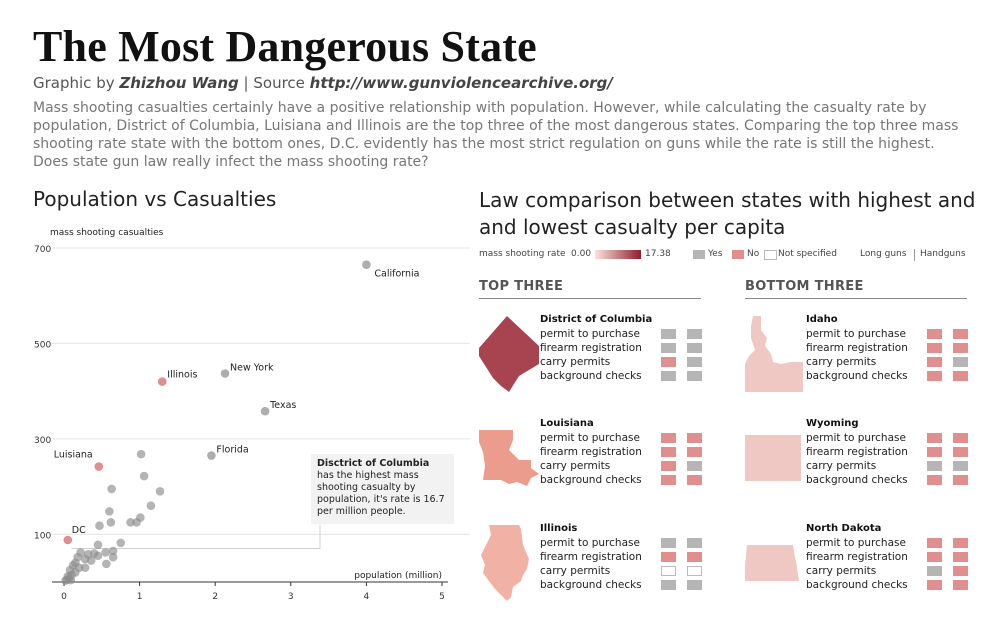 Image resolution: width=1003 pixels, height=635 pixels. Describe the element at coordinates (215, 597) in the screenshot. I see `x-tick-label: 2` at that location.